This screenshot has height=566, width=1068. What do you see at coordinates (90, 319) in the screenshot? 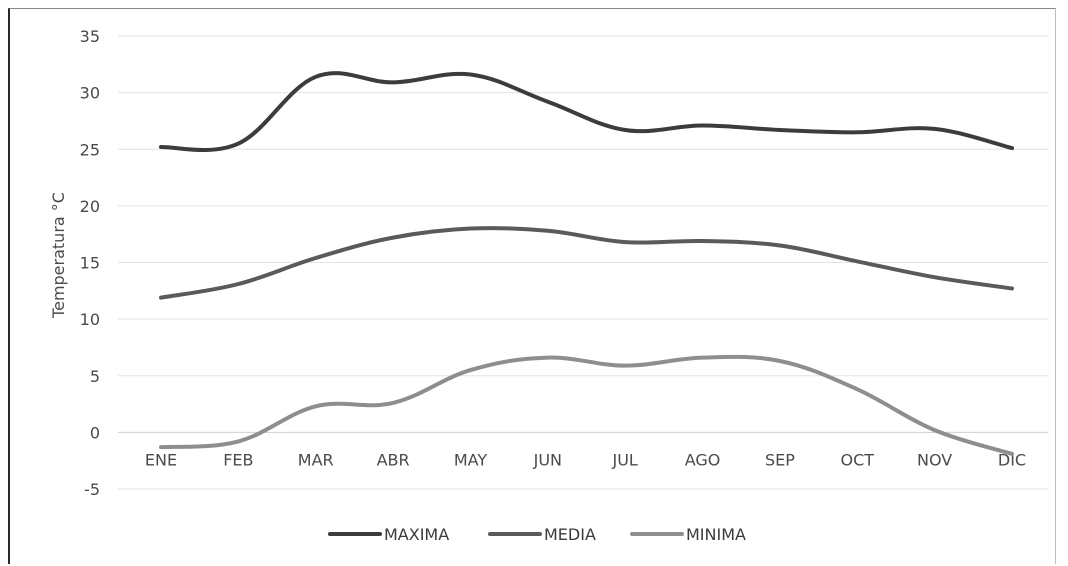
I see `y-tick-label: 10` at bounding box center [90, 319].